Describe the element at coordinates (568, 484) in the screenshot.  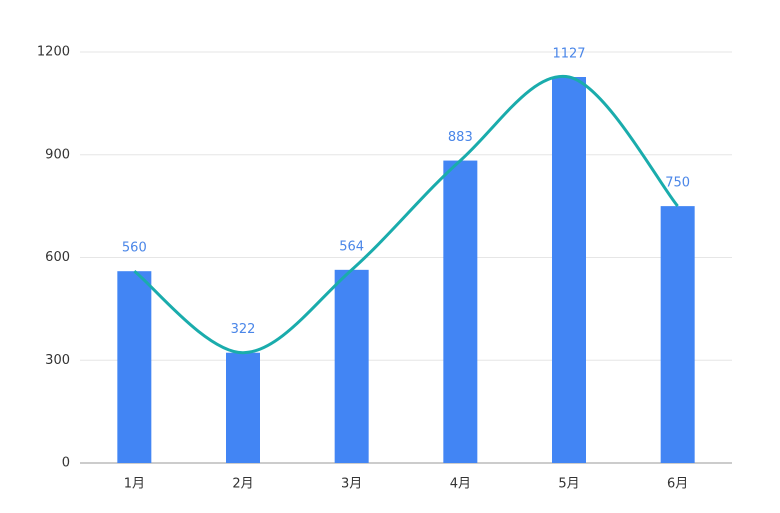
I see `x-tick-label: 5月` at that location.